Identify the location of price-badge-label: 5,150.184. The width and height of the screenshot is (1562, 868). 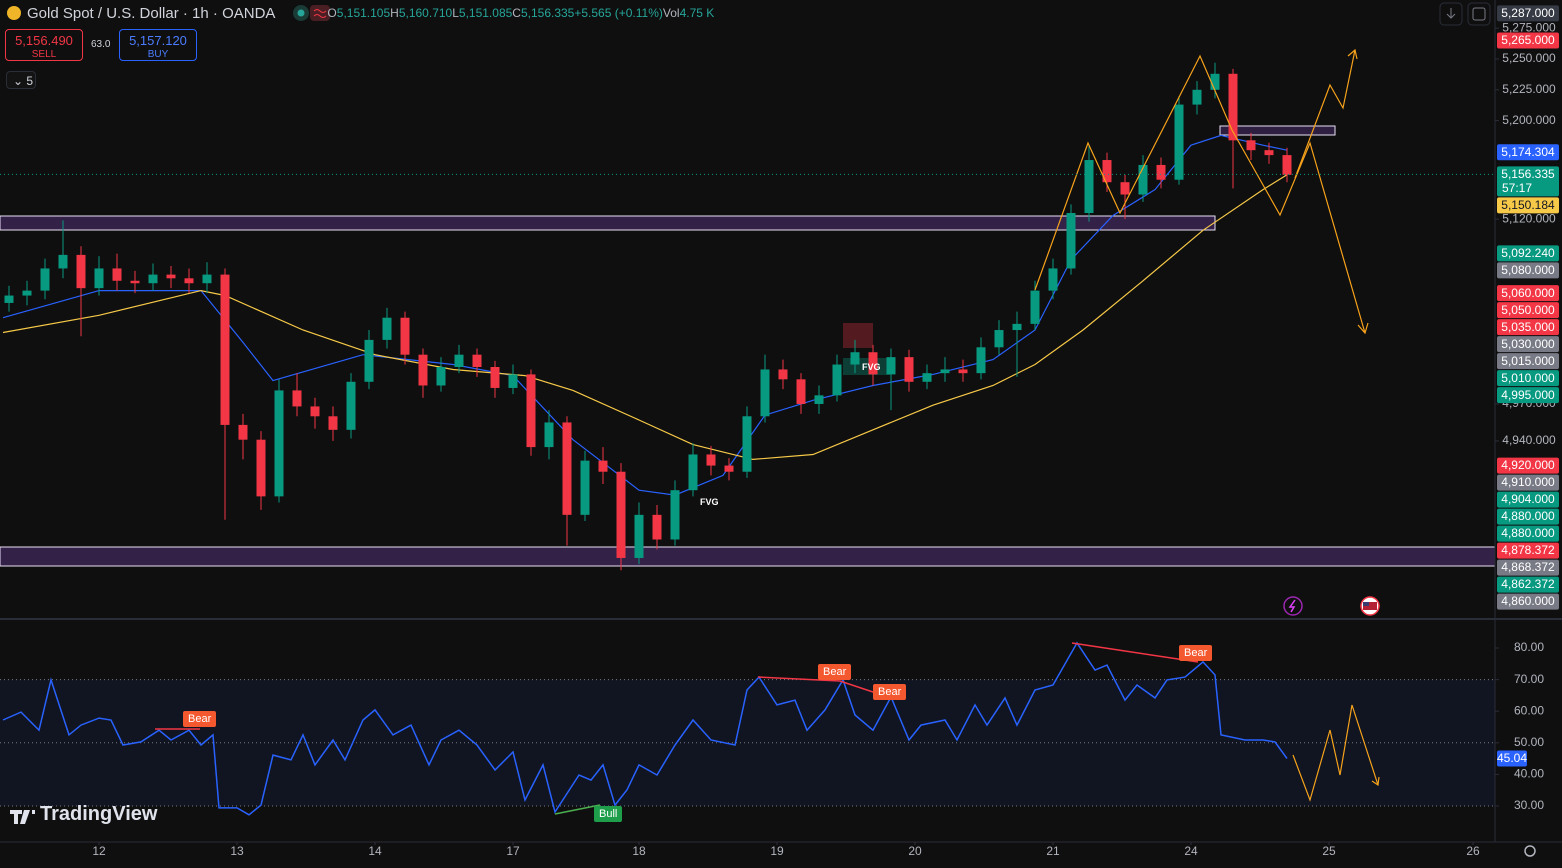
(1528, 205).